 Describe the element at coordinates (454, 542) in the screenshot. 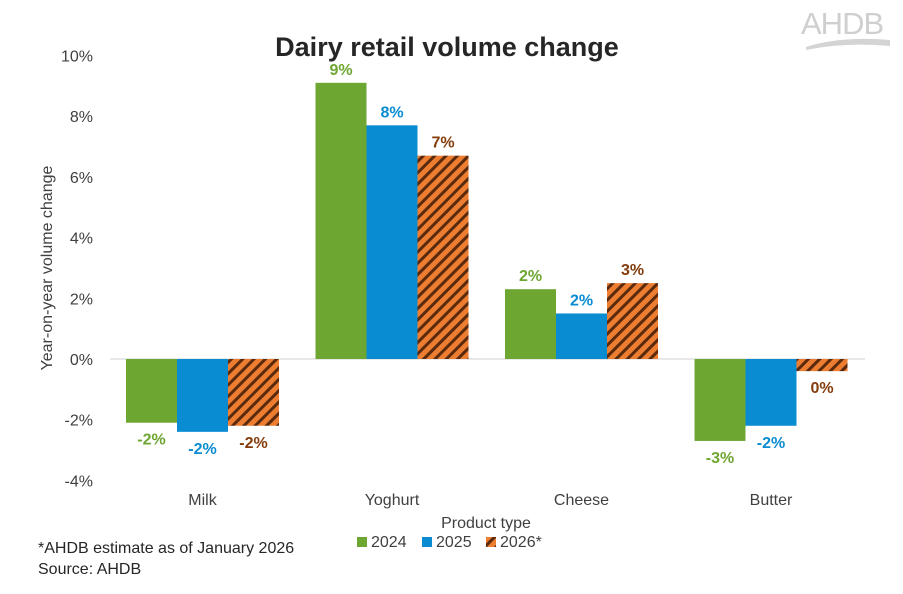

I see `legend-label: 2025` at that location.